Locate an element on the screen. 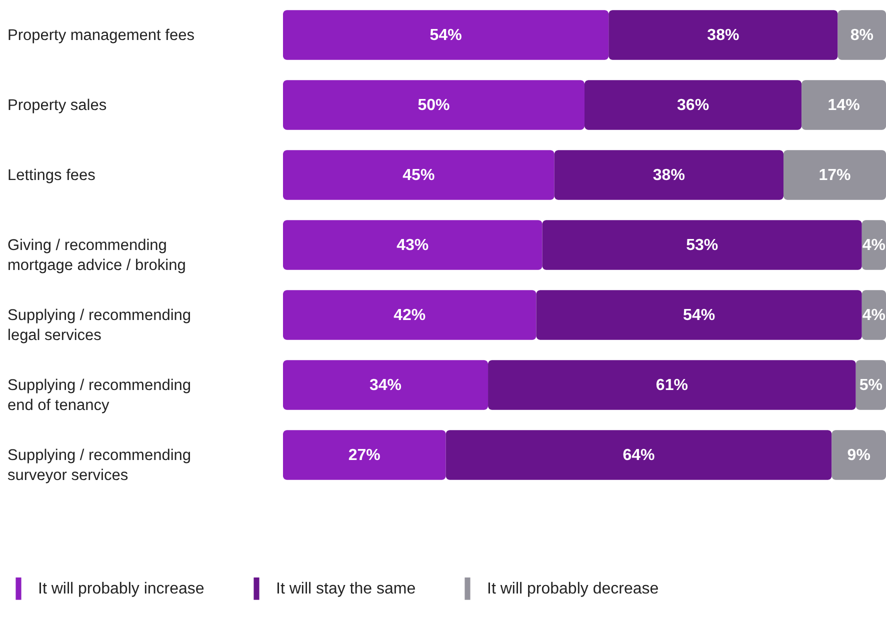  data-label: 64% is located at coordinates (638, 455).